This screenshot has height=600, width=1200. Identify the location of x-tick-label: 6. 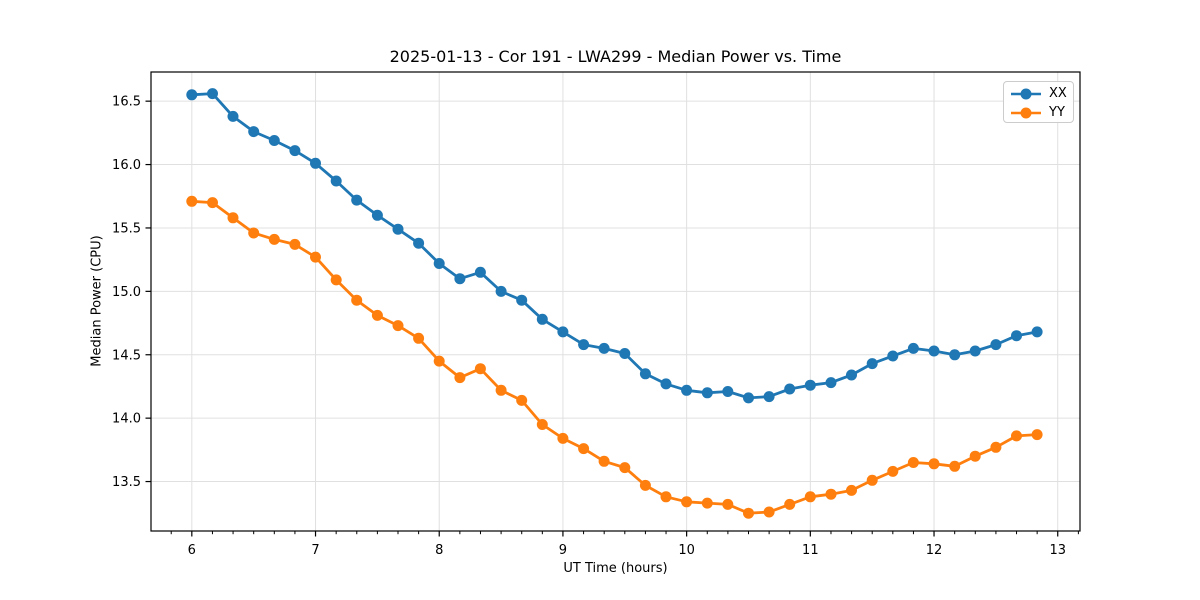
(192, 550).